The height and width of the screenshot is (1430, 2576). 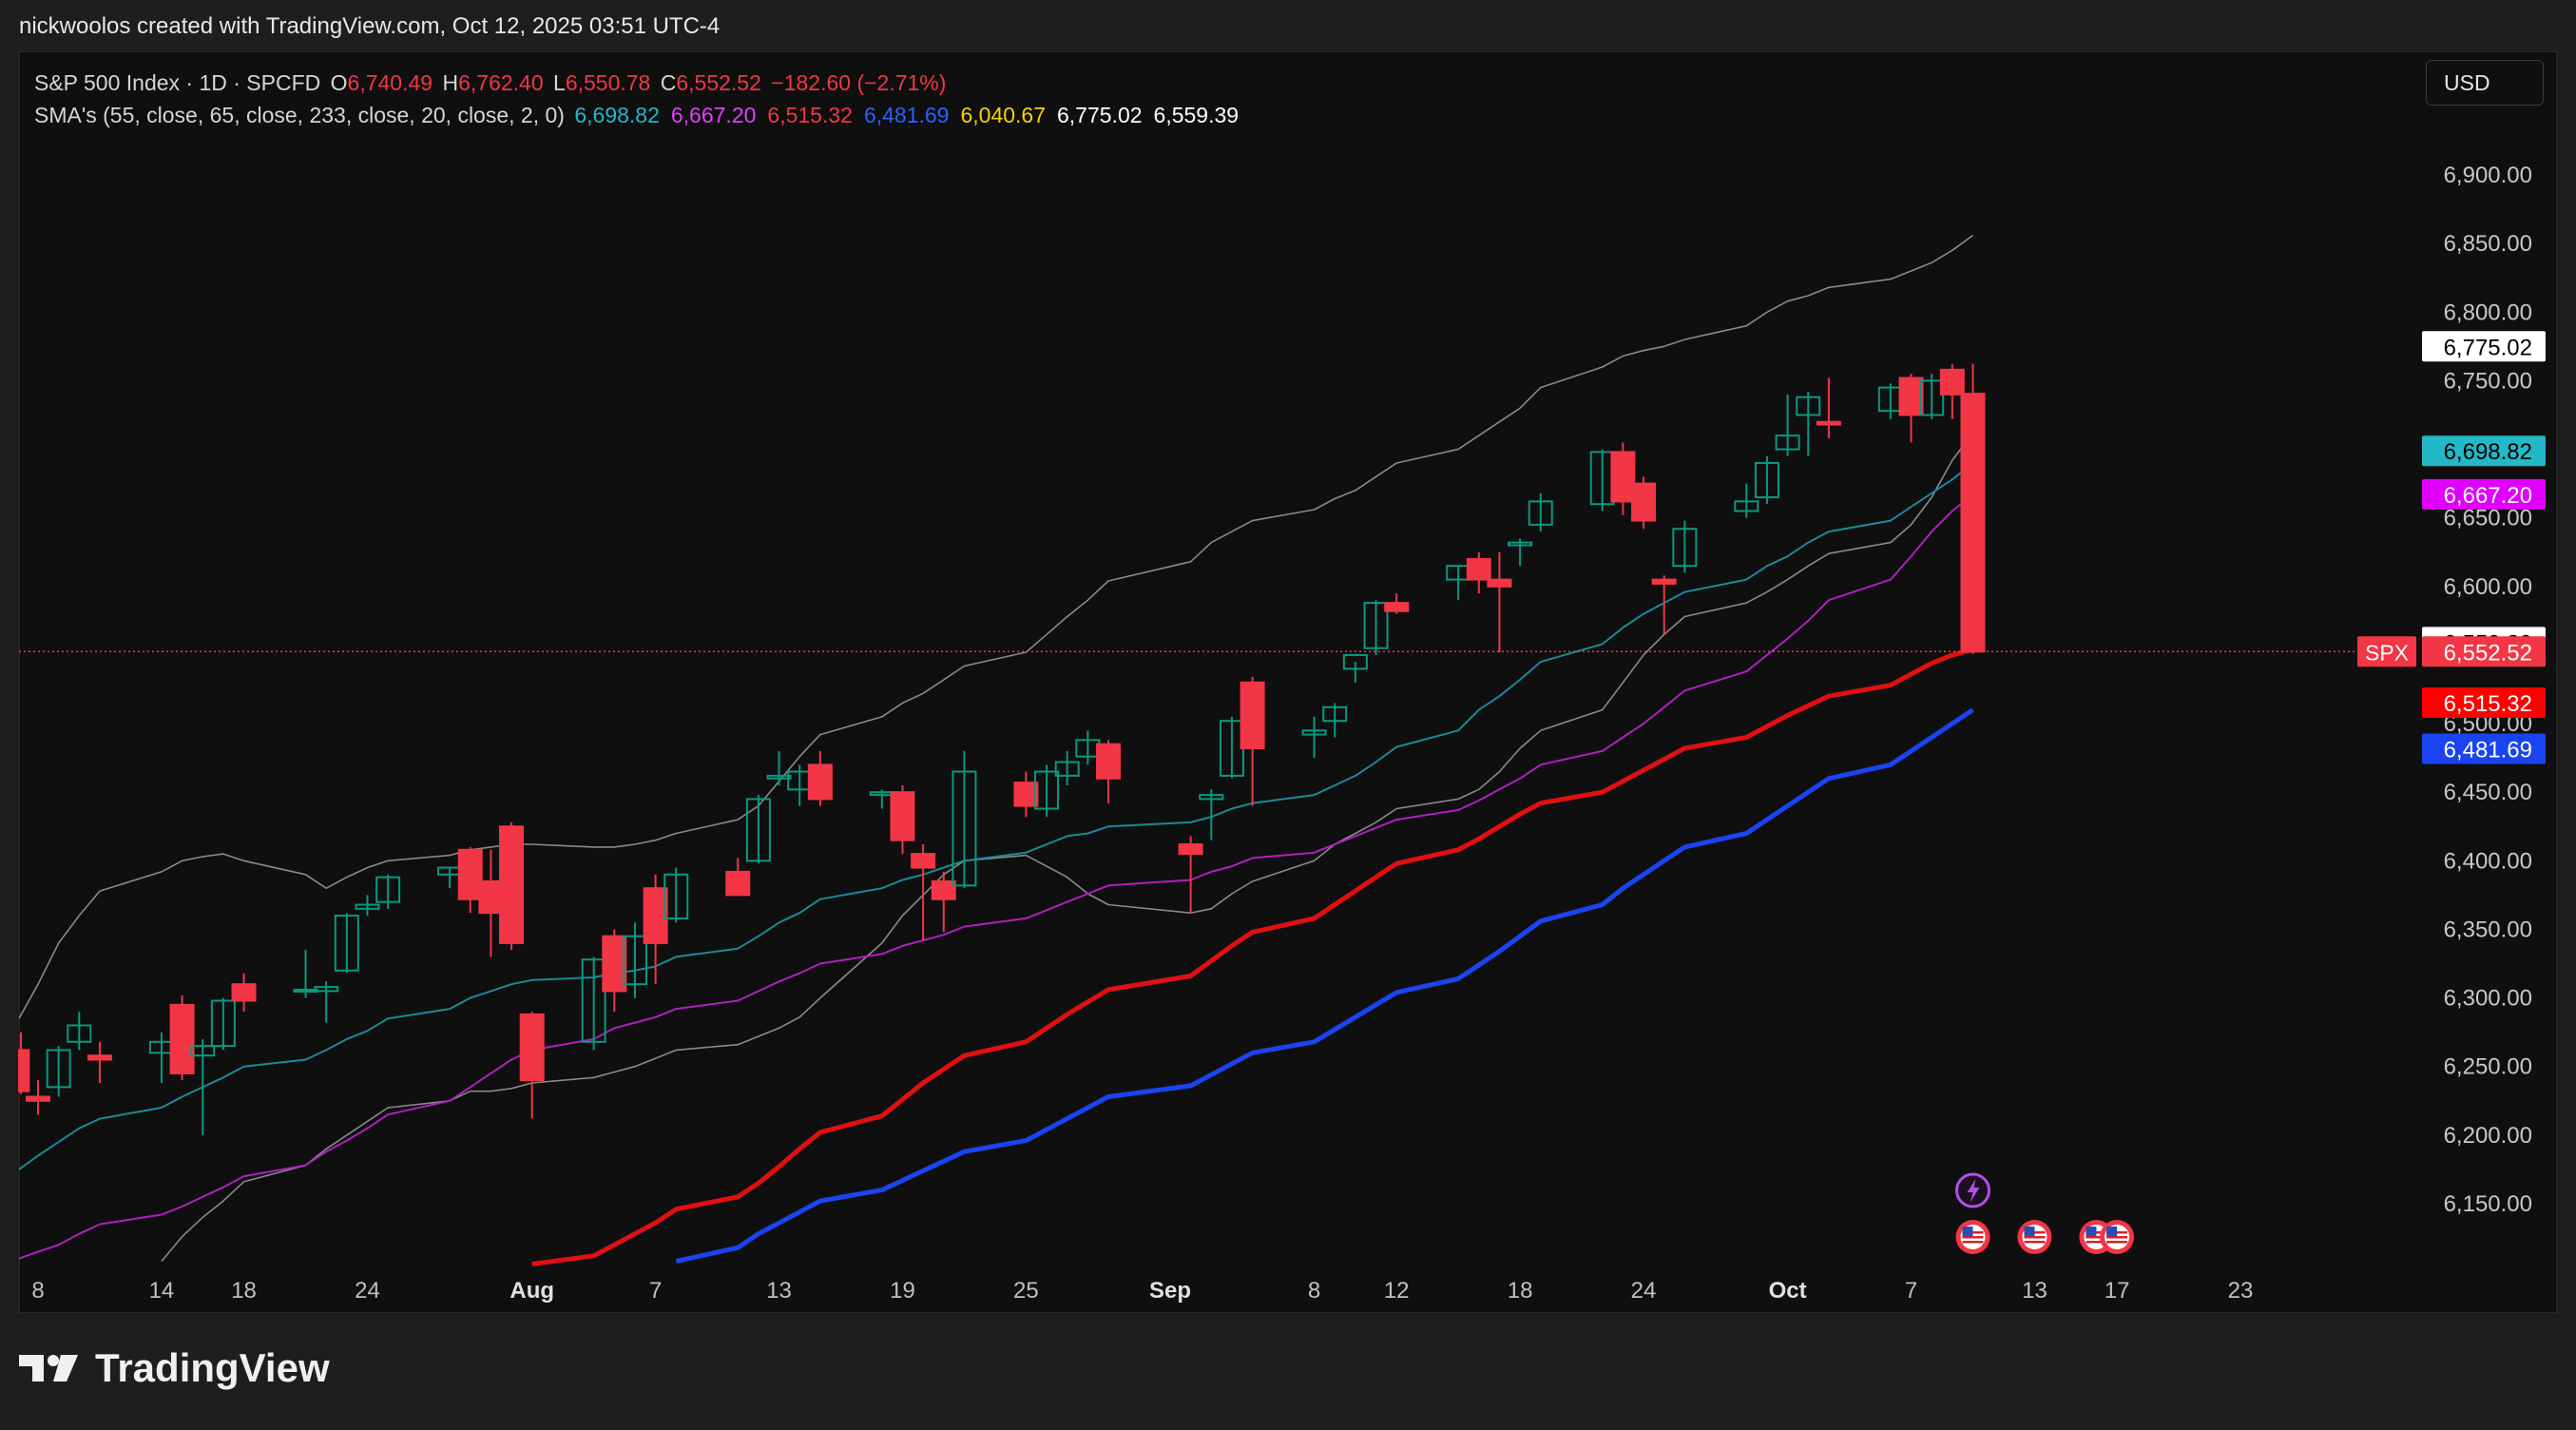 What do you see at coordinates (2044, 1213) in the screenshot?
I see `event-markers` at bounding box center [2044, 1213].